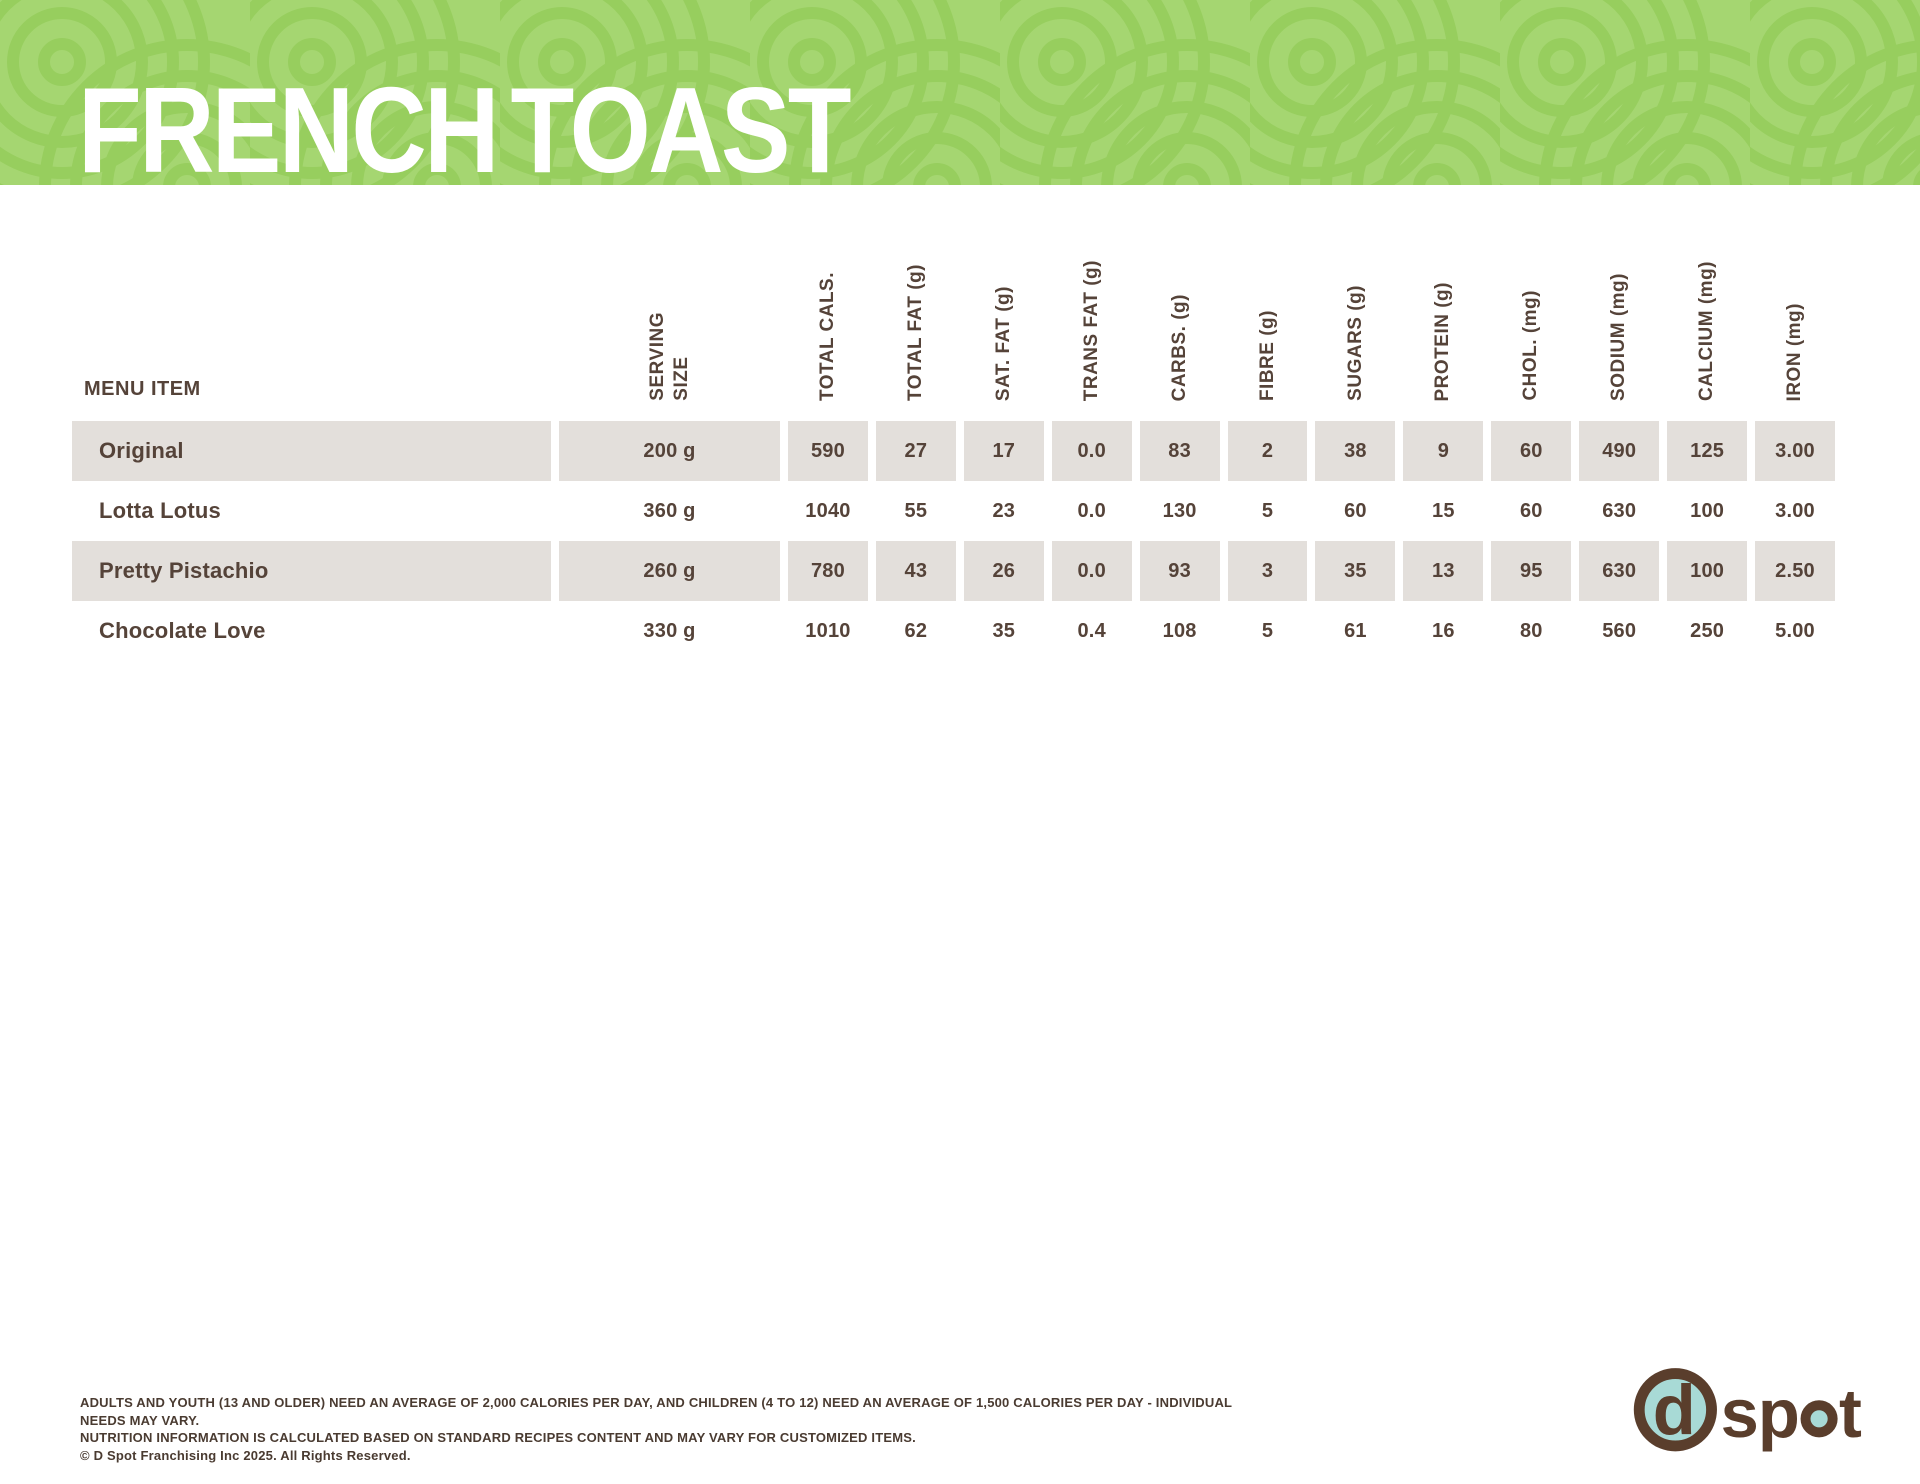 The image size is (1920, 1484). I want to click on logo-t-letter: t, so click(1850, 1413).